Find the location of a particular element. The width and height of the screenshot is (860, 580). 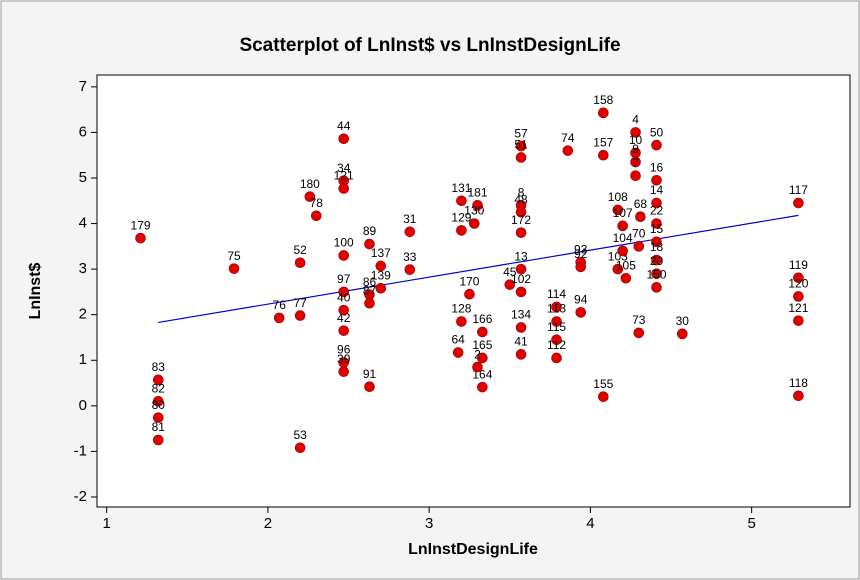

point-label: 113 is located at coordinates (556, 309).